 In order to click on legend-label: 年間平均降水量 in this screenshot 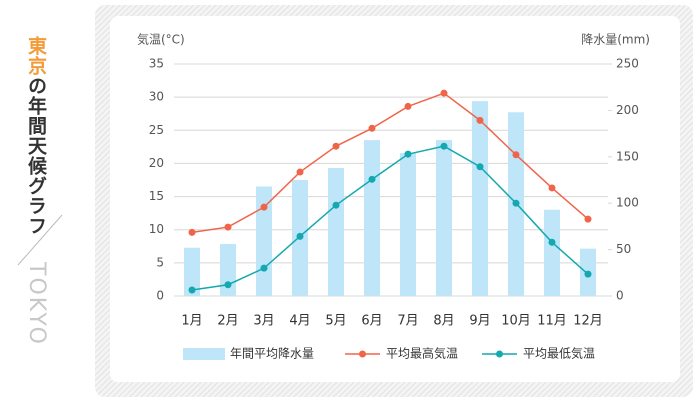, I will do `click(272, 354)`.